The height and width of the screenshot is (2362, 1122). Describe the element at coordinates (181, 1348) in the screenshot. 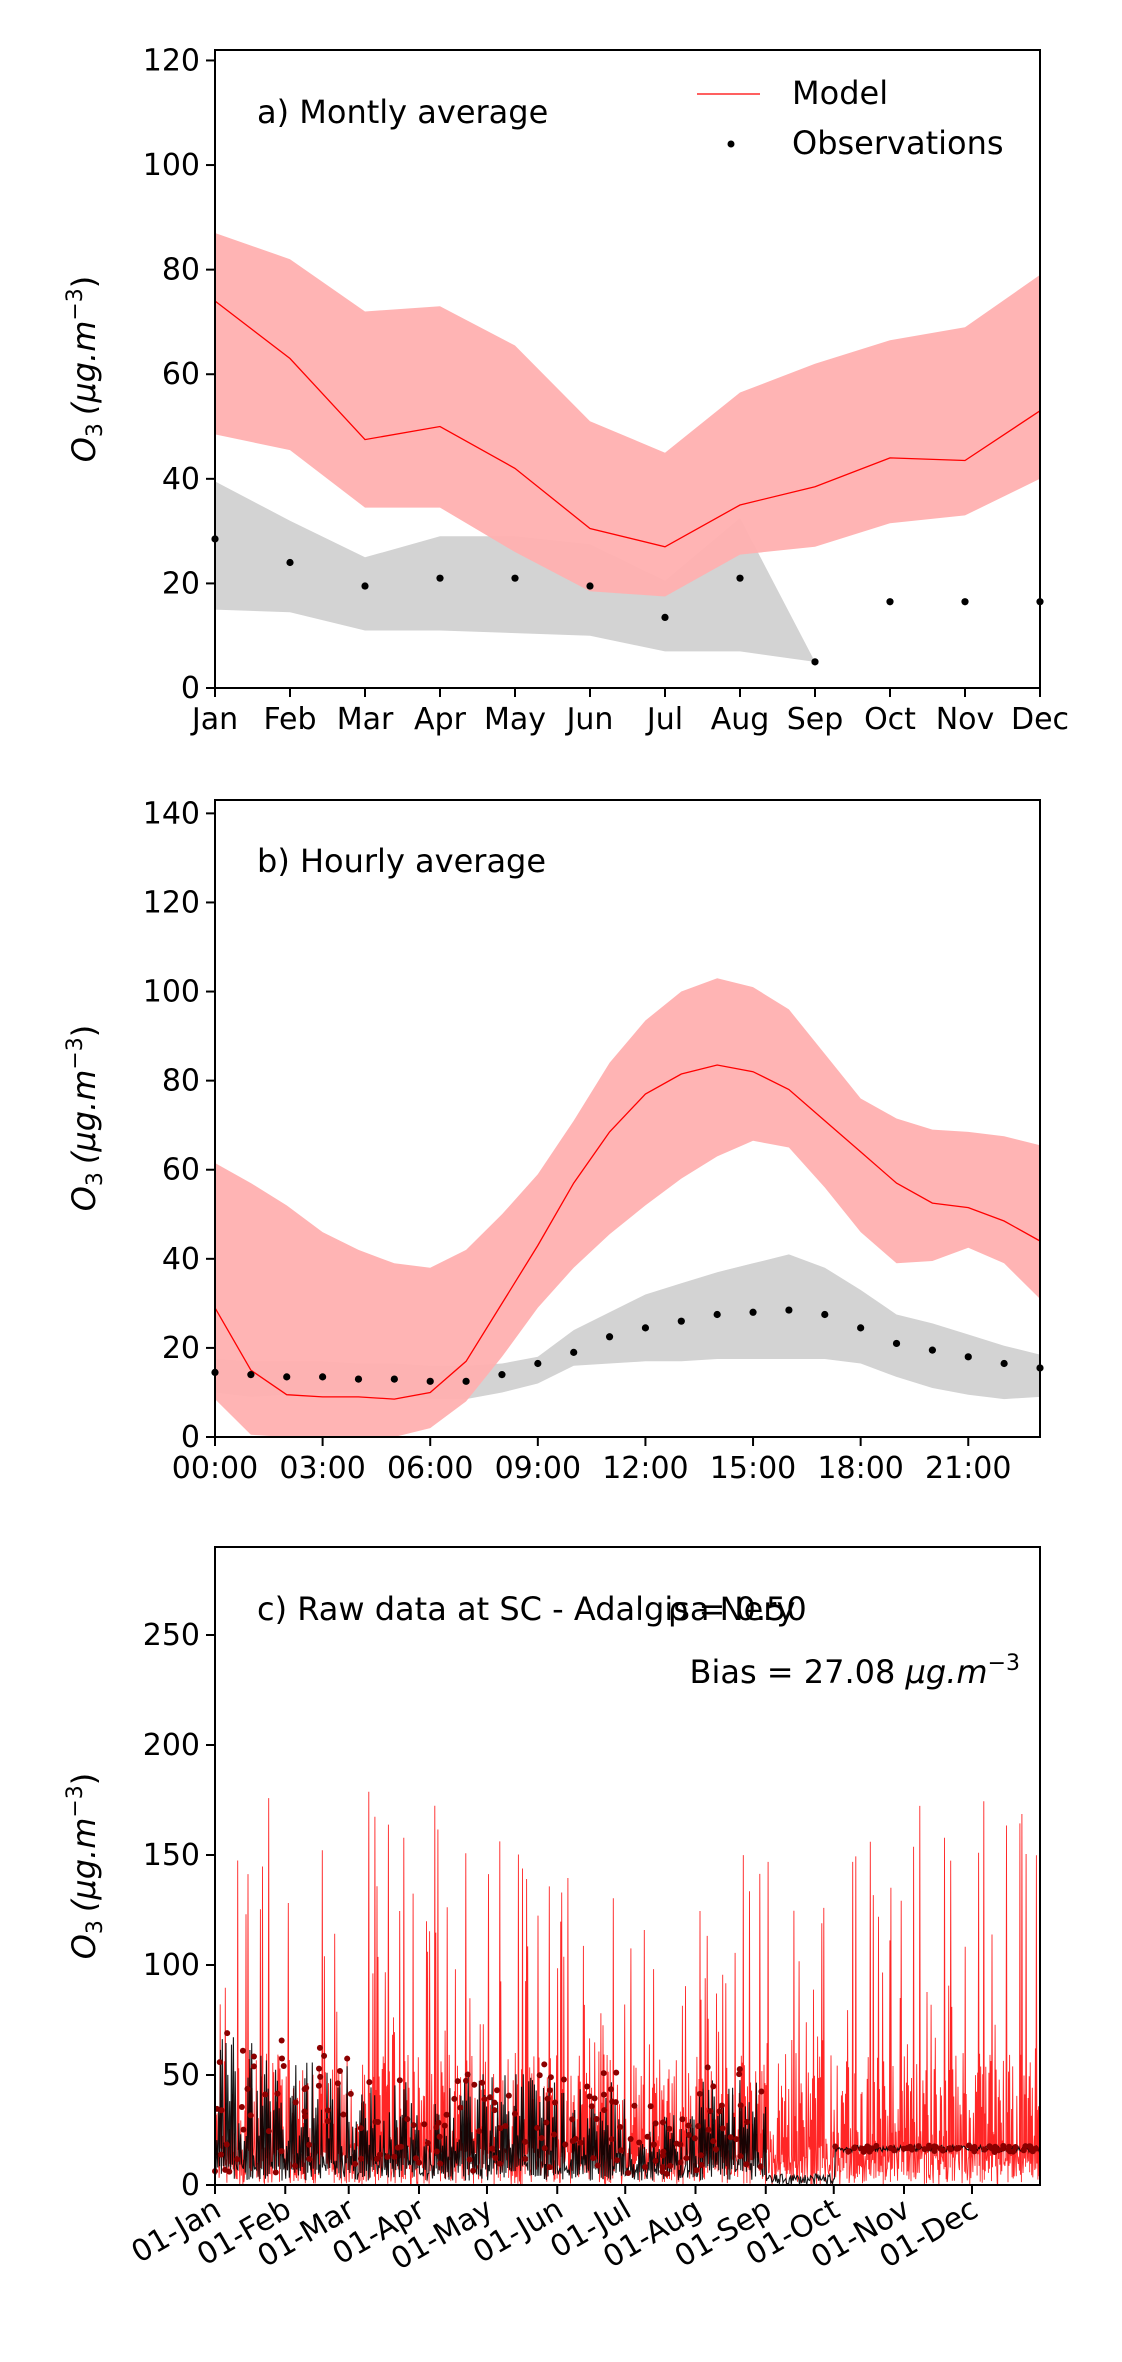

I see `panel-b-ytick-label: 20` at that location.